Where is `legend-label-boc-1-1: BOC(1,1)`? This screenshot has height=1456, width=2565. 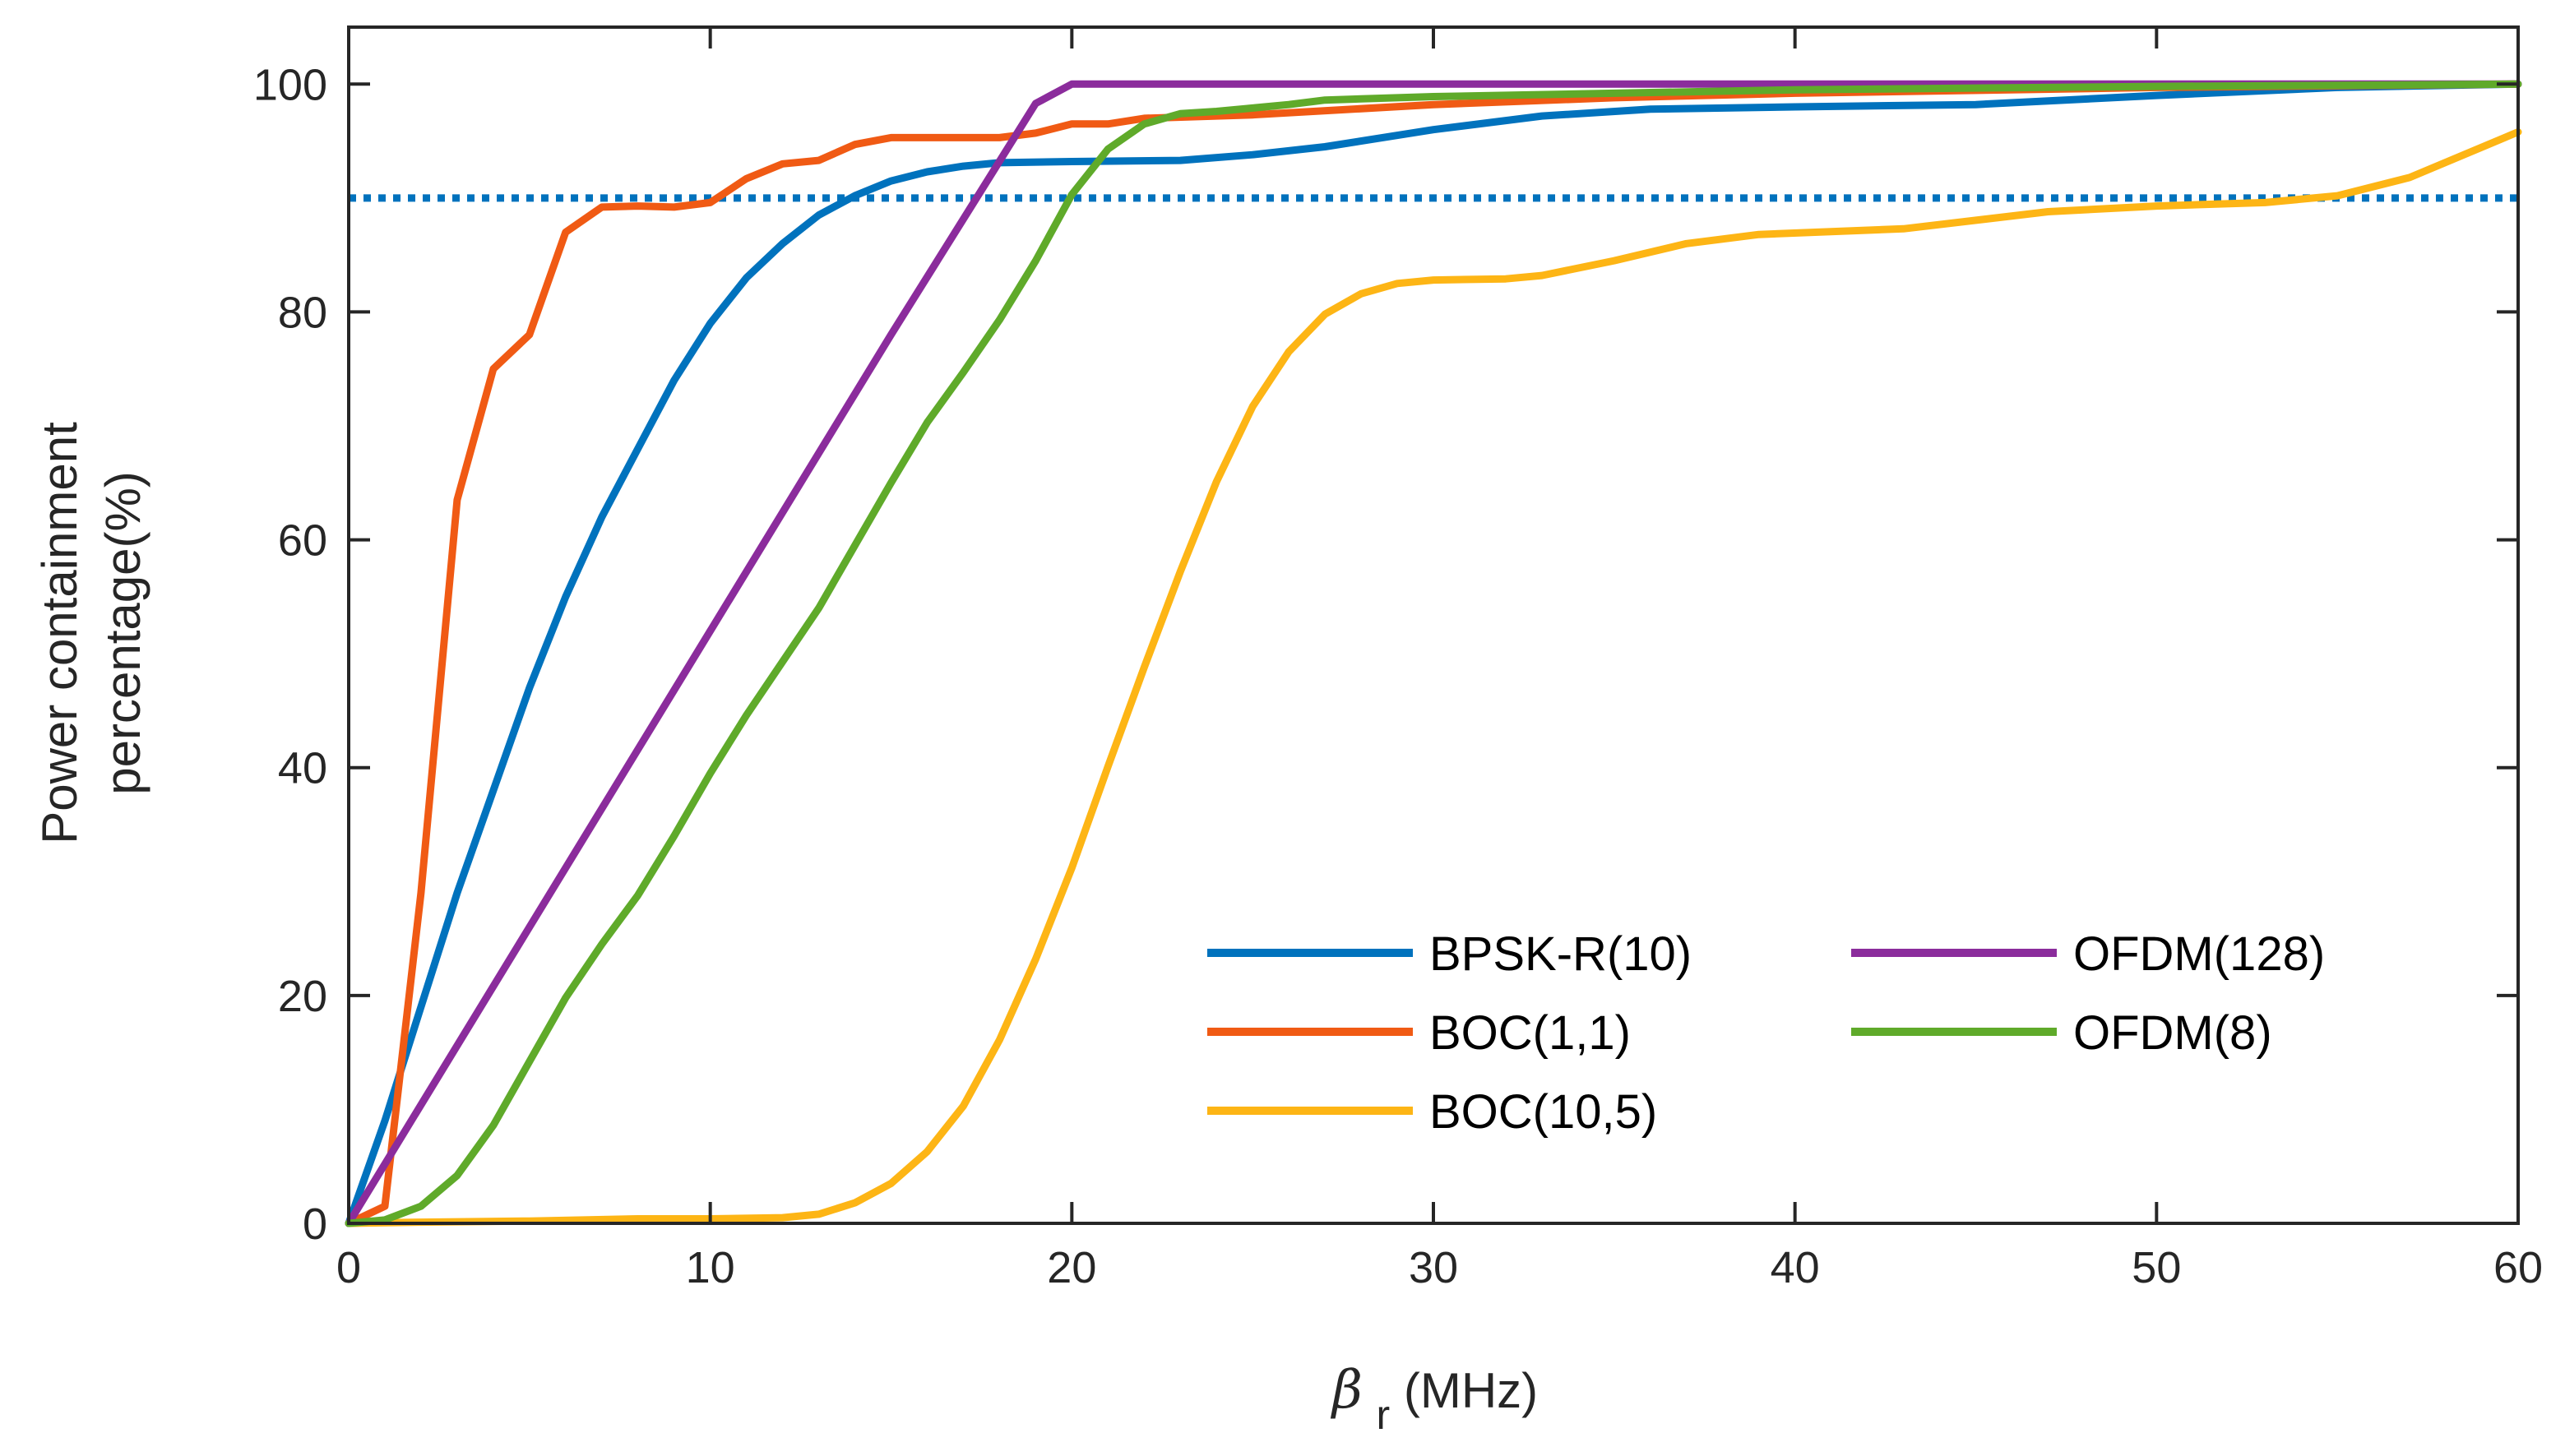 legend-label-boc-1-1: BOC(1,1) is located at coordinates (1530, 1033).